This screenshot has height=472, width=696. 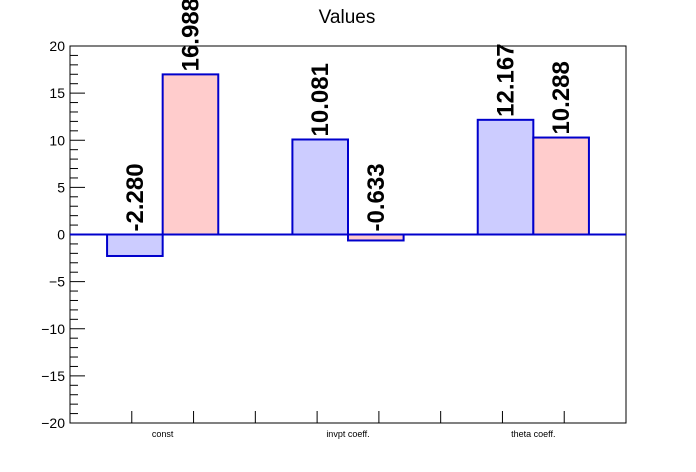 I want to click on y-tick-label: 0, so click(x=61, y=235).